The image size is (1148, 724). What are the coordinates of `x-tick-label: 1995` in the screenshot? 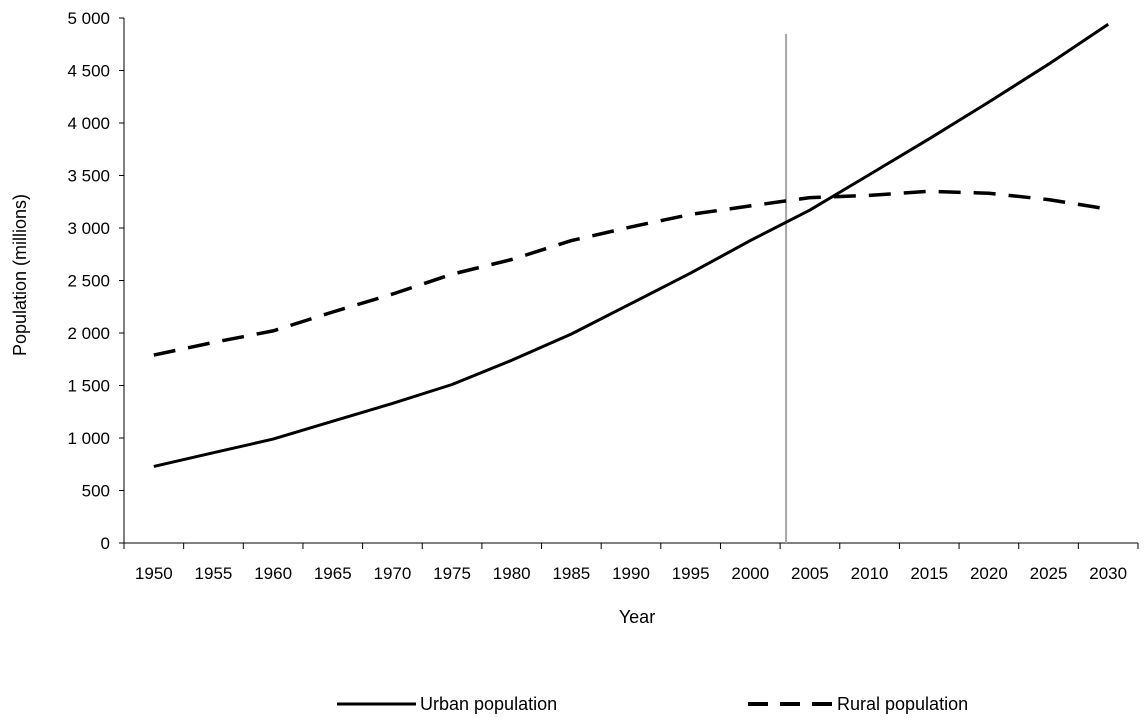 It's located at (691, 573).